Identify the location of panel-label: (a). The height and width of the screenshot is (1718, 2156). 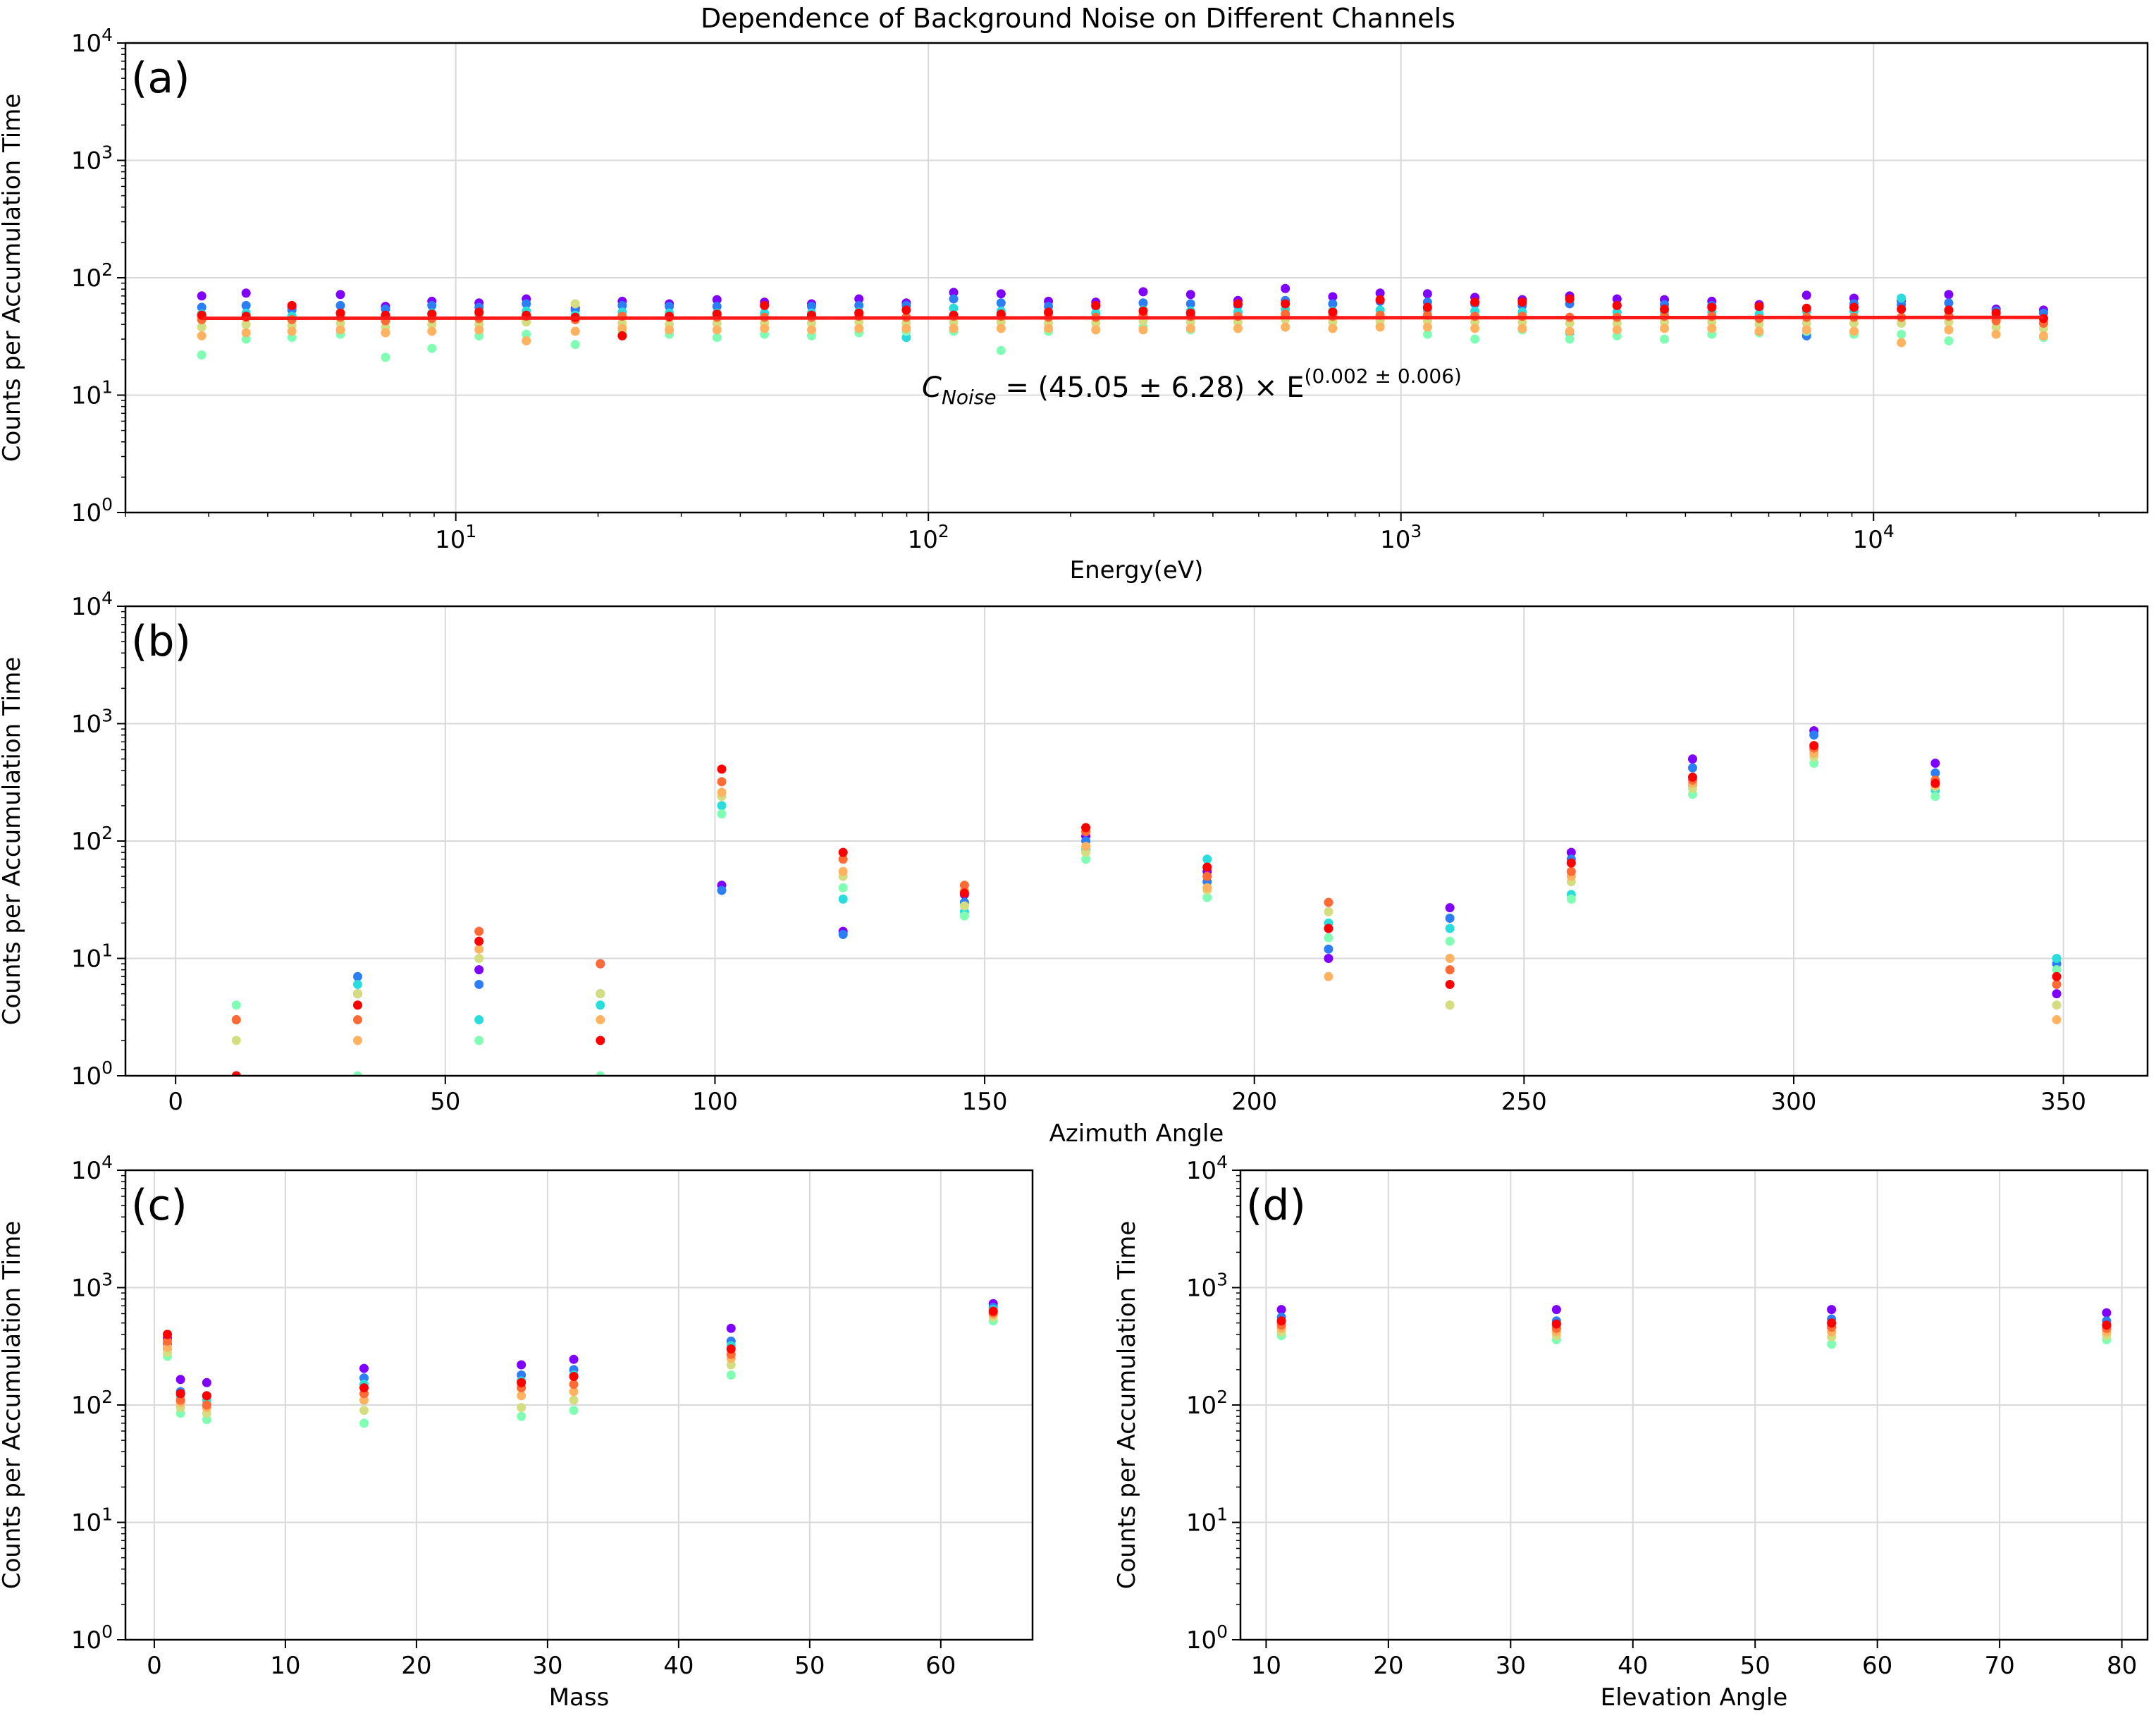
(160, 78).